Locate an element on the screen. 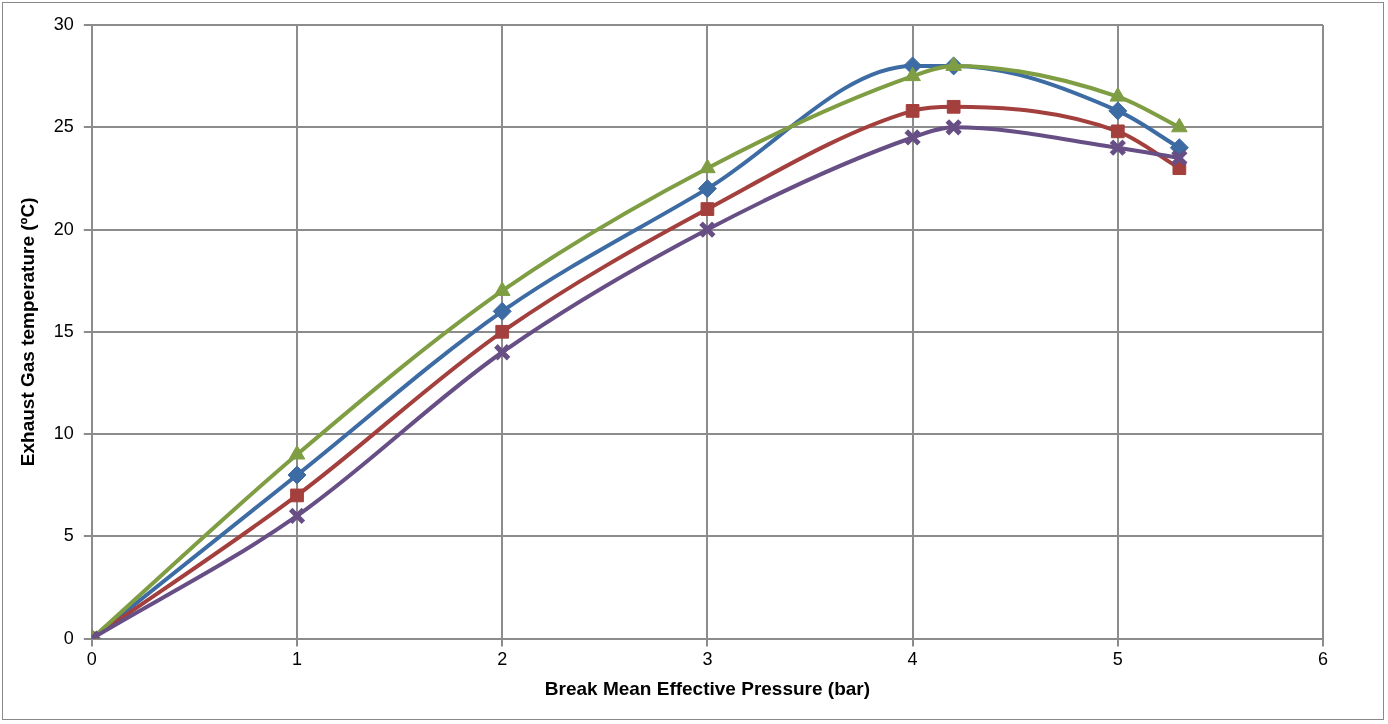  x-tick-label: 4 is located at coordinates (912, 659).